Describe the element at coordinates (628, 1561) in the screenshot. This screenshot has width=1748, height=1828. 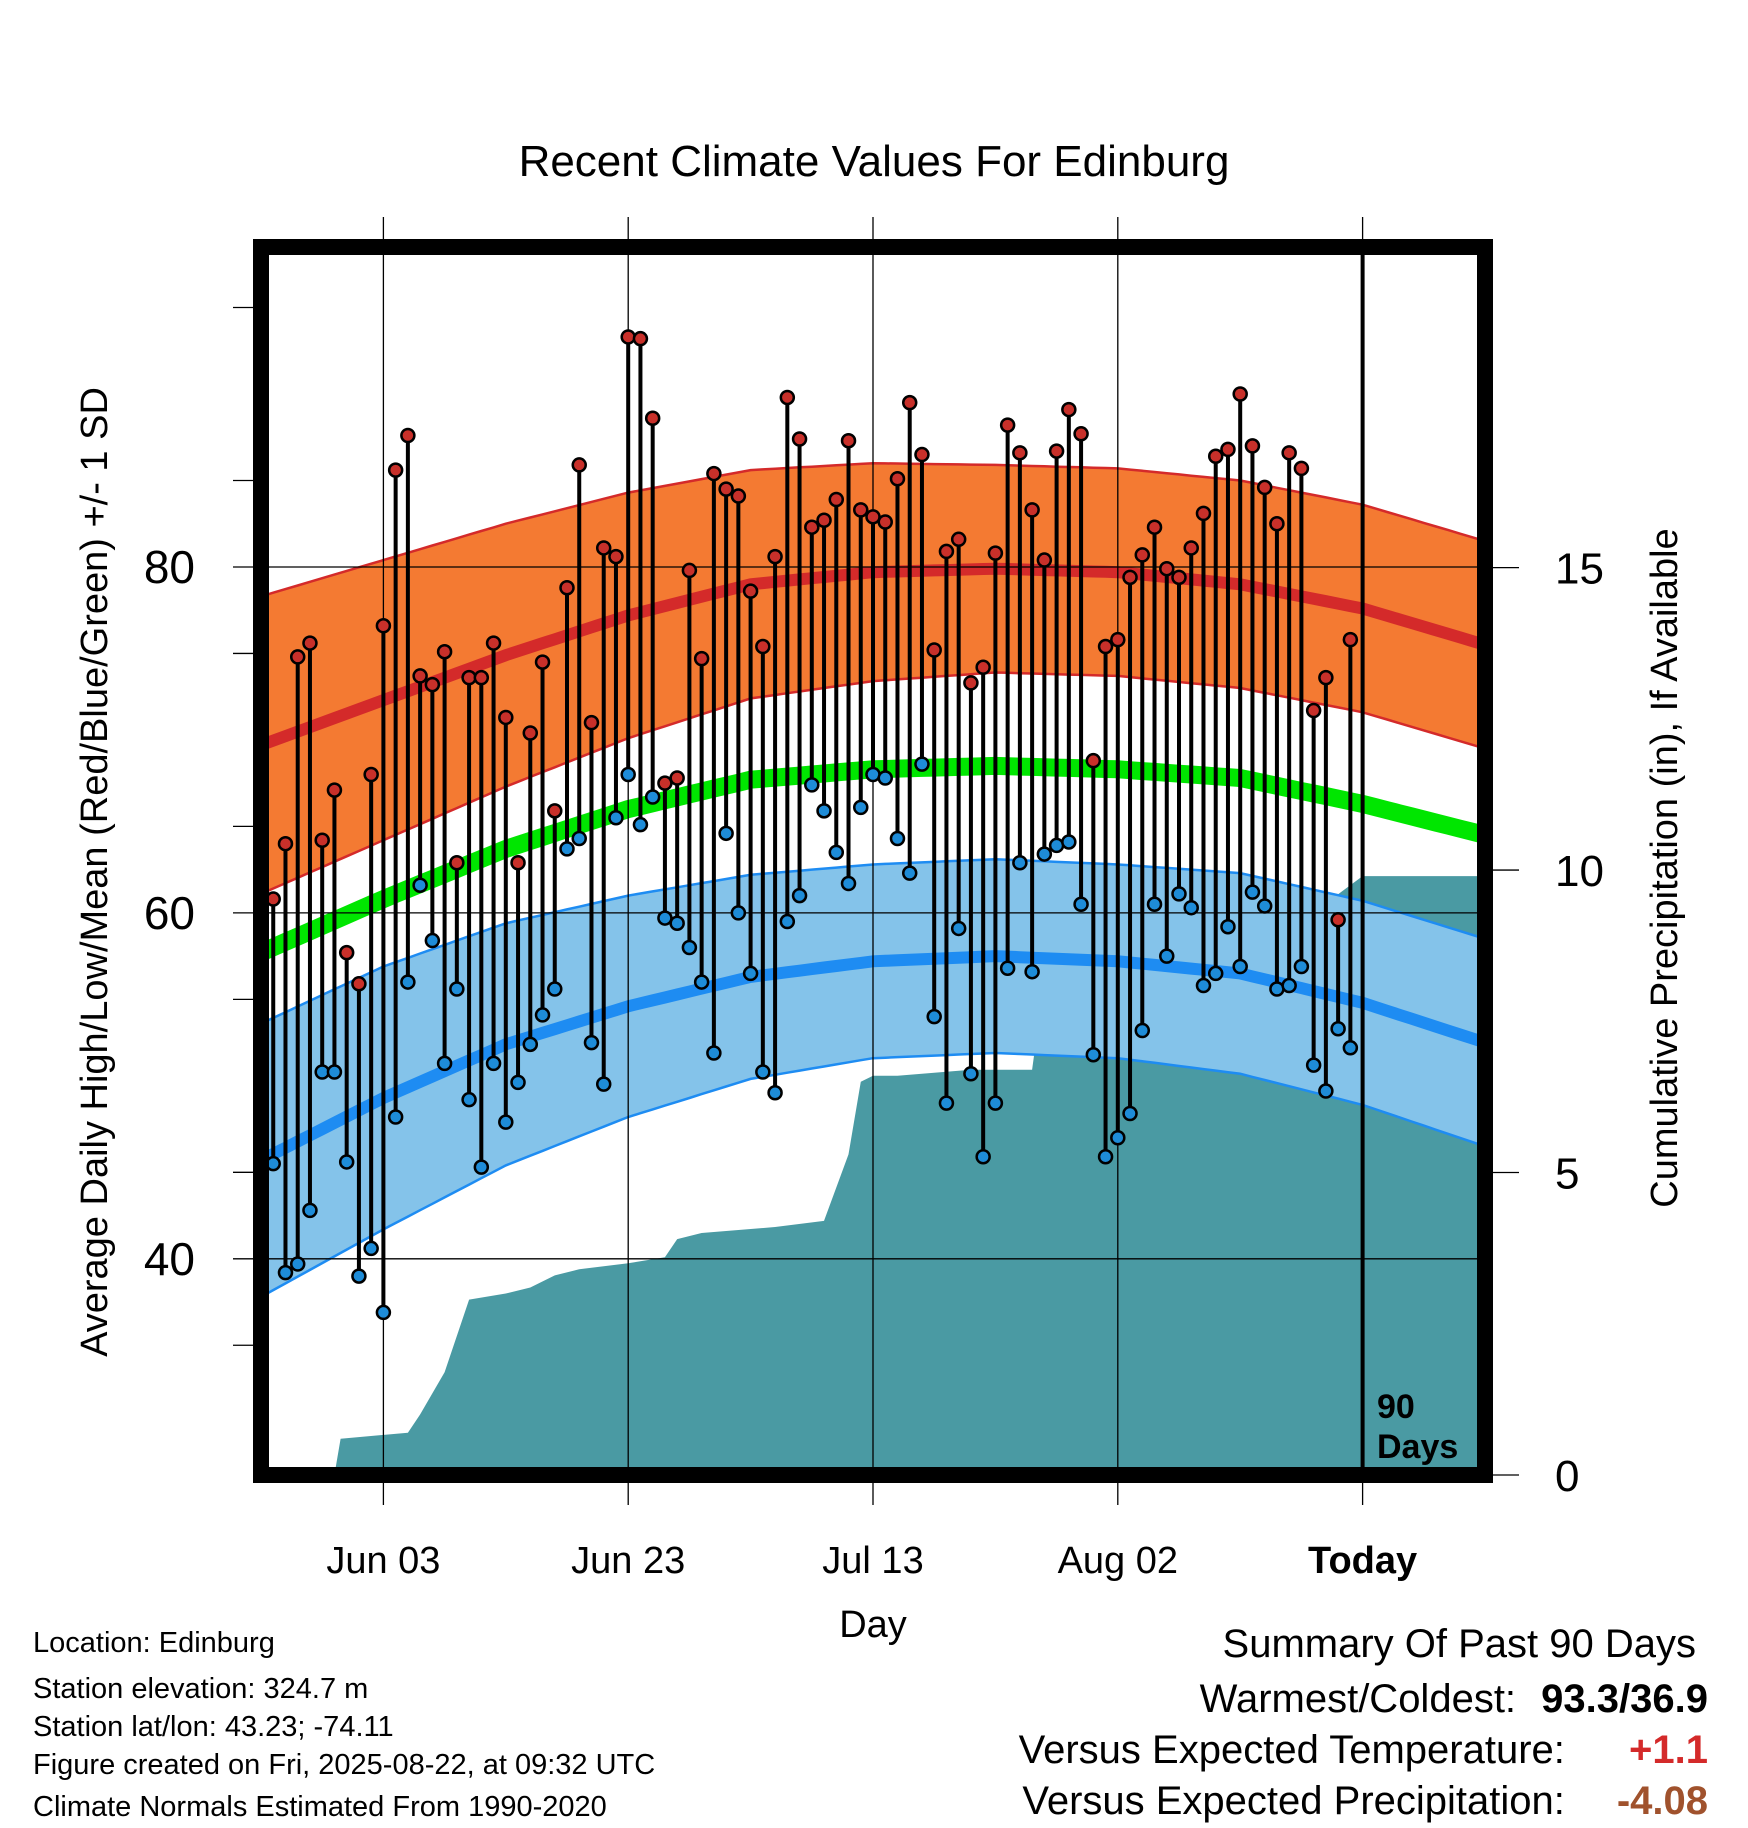
I see `x-tick-label: Jun 23` at that location.